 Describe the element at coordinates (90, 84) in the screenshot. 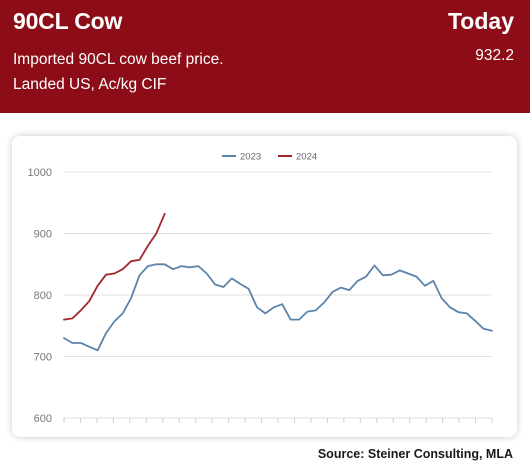

I see `description-line-2: Landed US, Ac/kg CIF` at that location.